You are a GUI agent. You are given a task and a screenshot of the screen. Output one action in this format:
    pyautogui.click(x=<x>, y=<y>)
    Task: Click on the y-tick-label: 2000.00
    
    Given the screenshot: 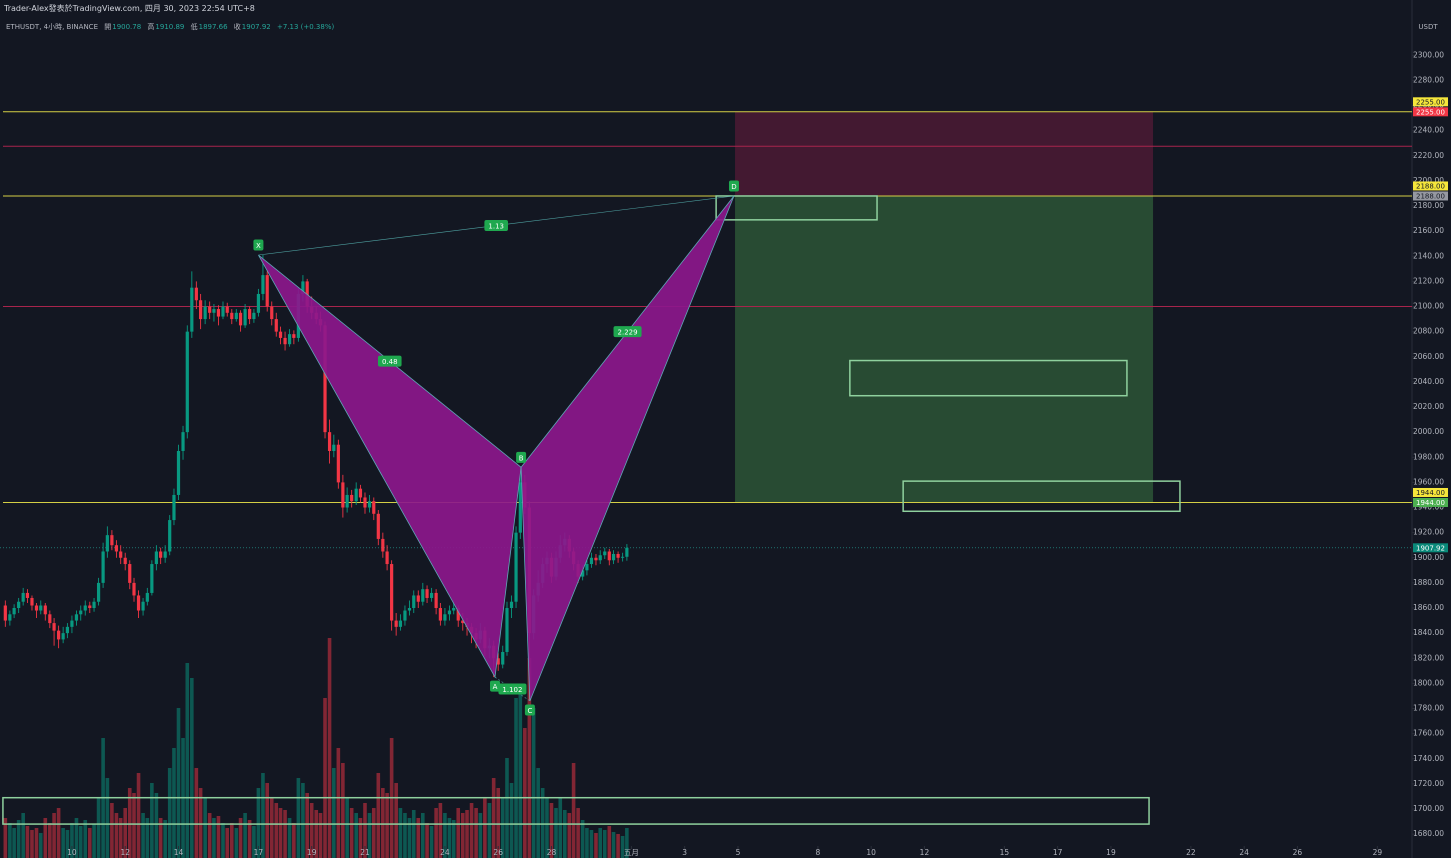 What is the action you would take?
    pyautogui.click(x=1428, y=431)
    